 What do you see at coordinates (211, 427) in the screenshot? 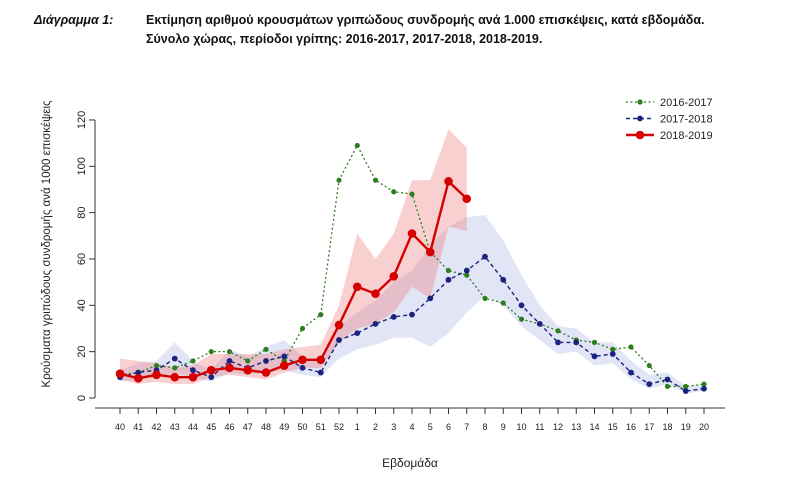
I see `x-tick-label: 45` at bounding box center [211, 427].